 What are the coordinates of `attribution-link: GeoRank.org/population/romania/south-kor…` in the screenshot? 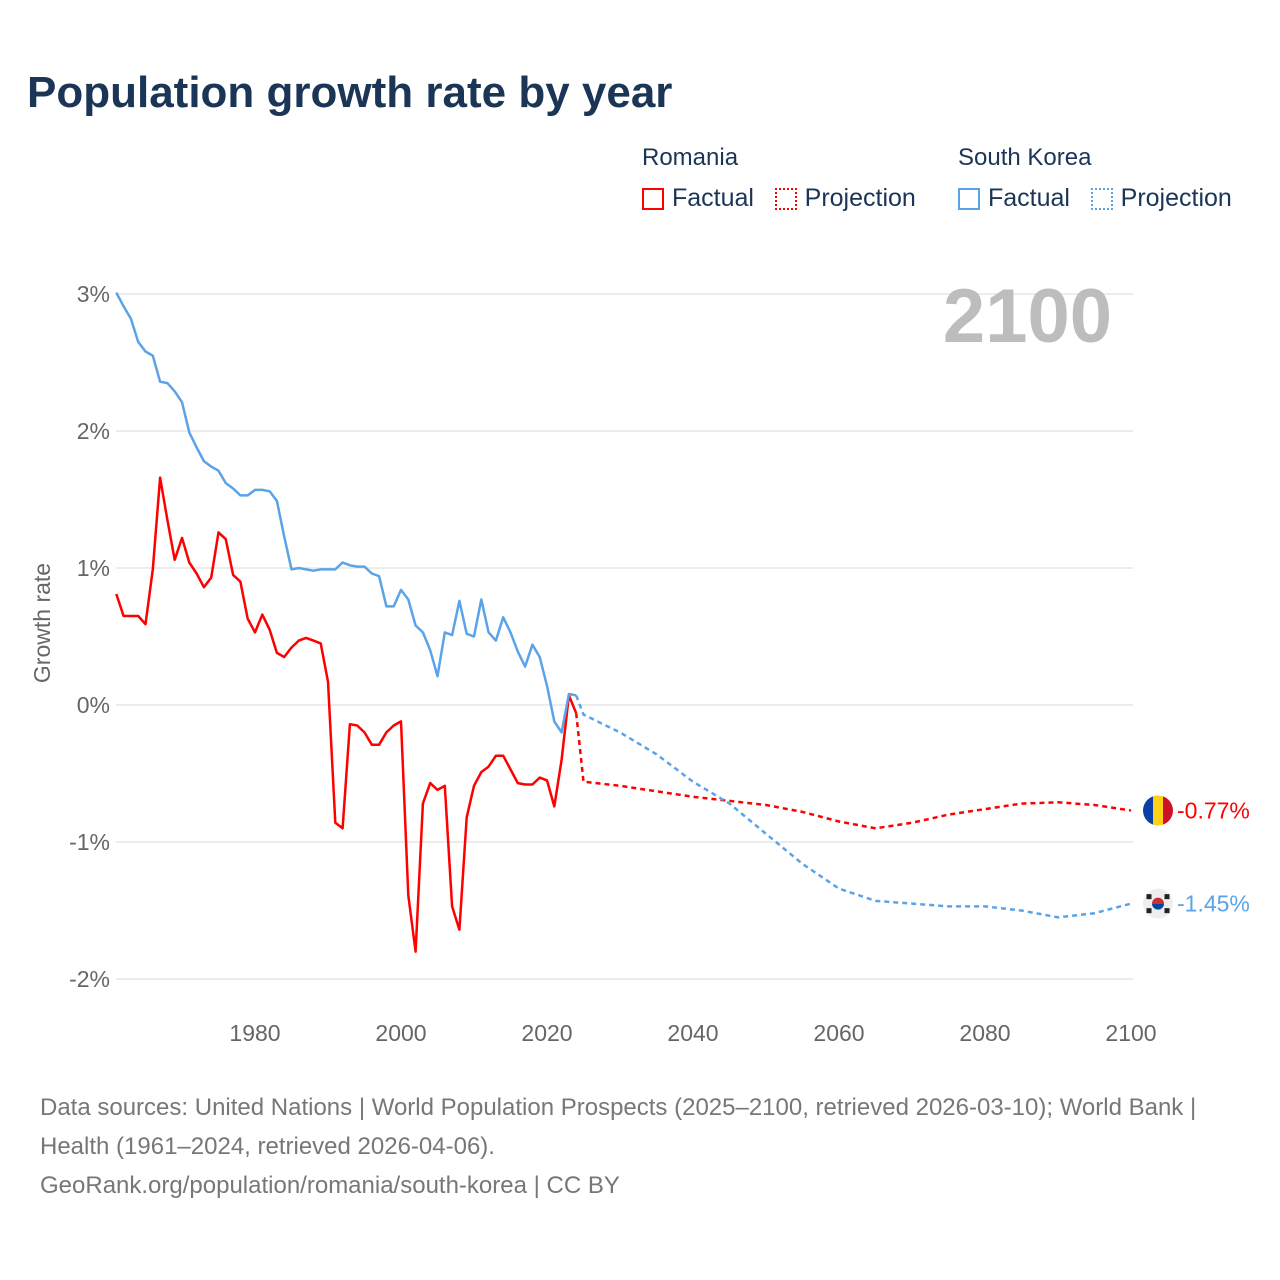 It's located at (330, 1185).